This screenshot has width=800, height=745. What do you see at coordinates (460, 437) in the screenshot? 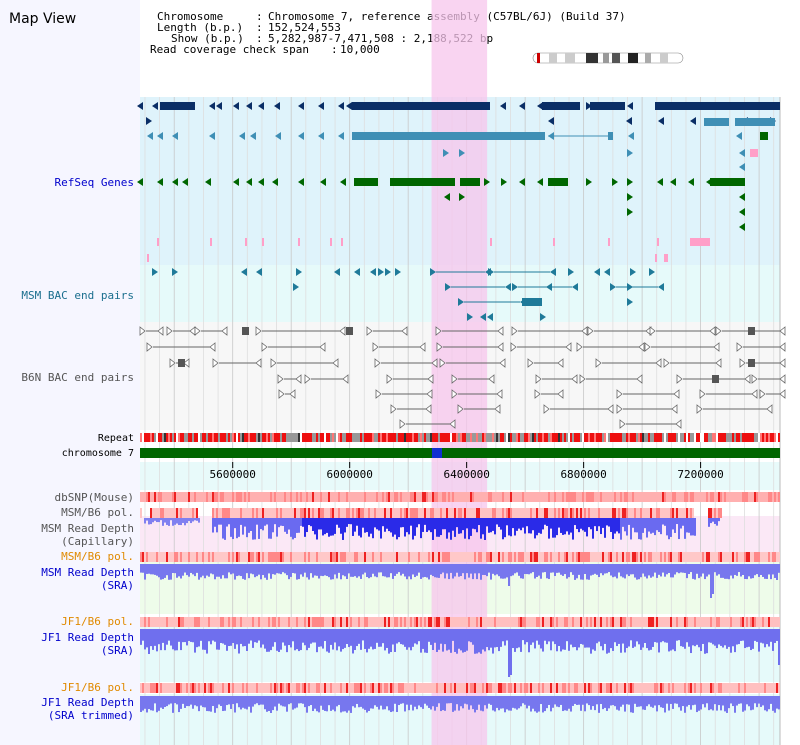
I see `repeat-track` at bounding box center [460, 437].